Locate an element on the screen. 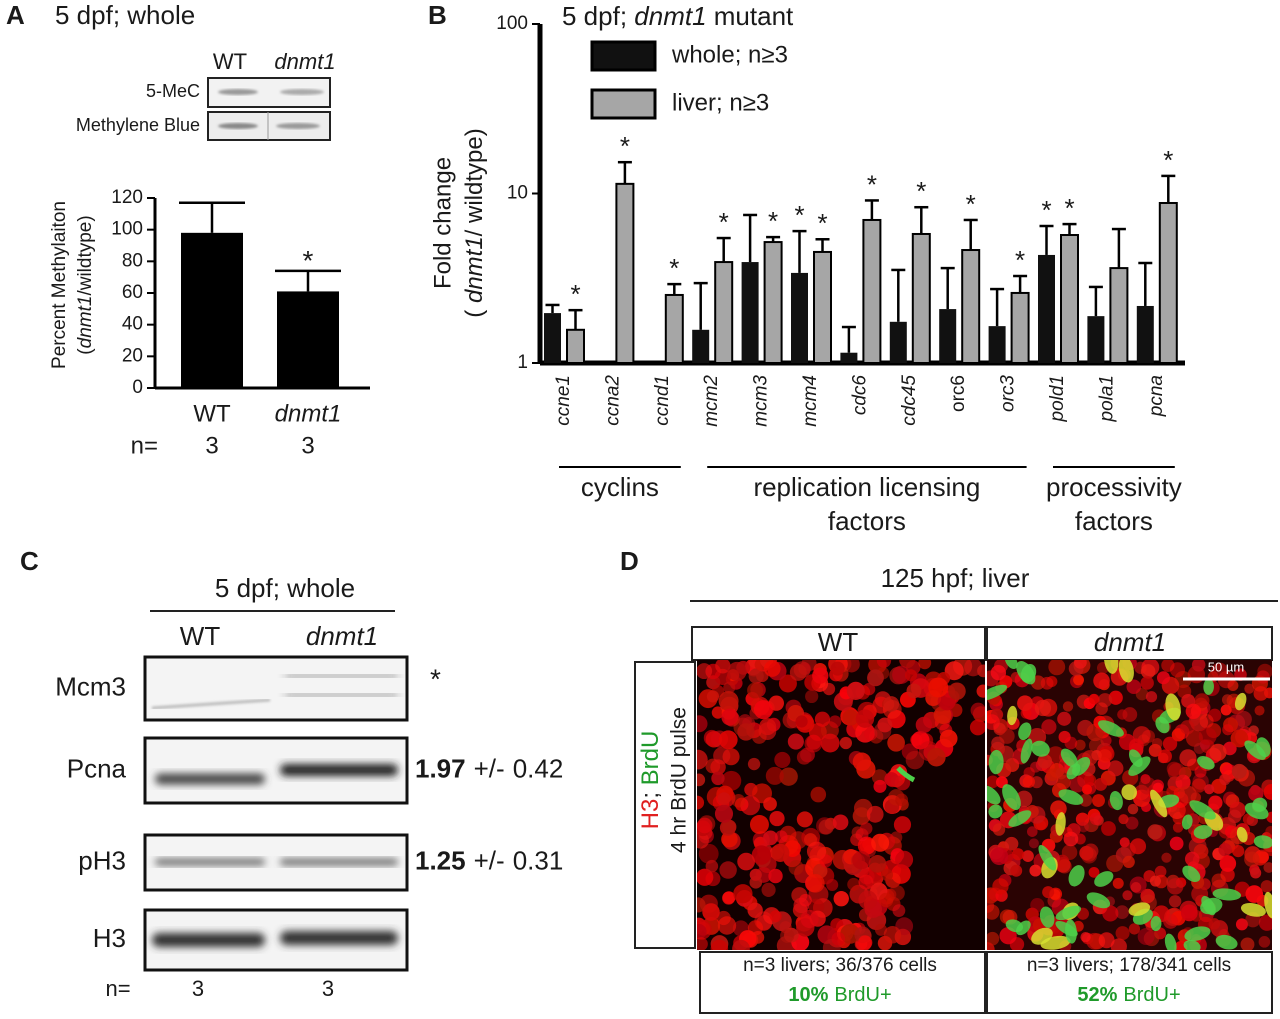  panel-label: C is located at coordinates (29, 561).